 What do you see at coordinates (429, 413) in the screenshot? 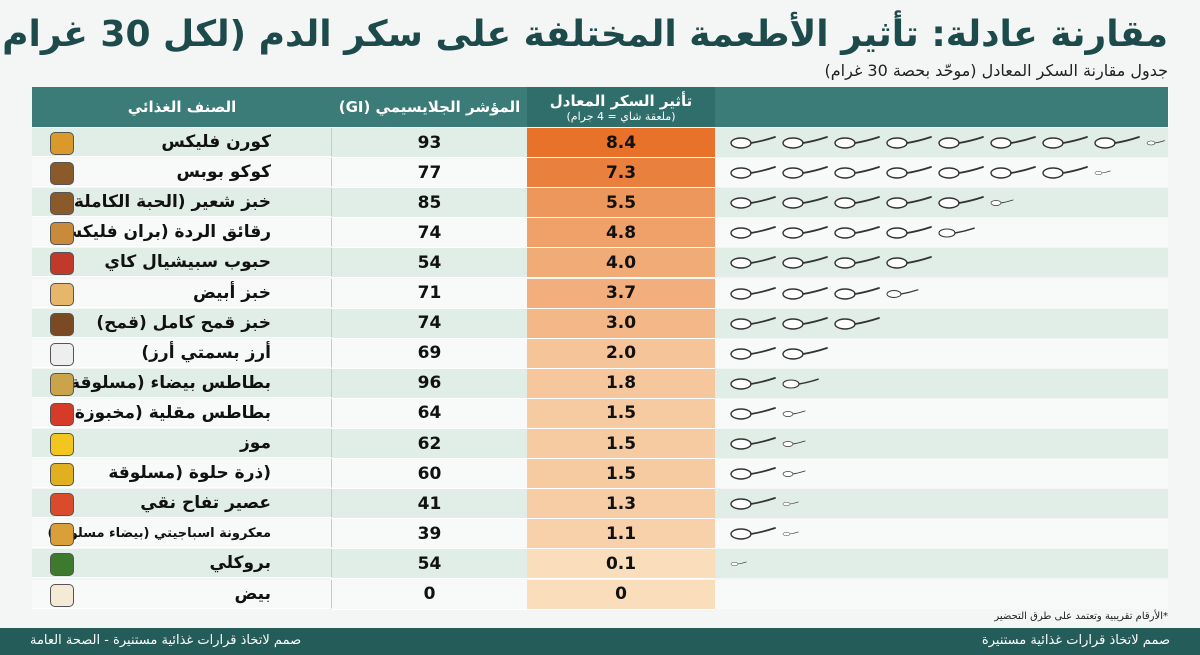
I see `gi-value: 64` at bounding box center [429, 413].